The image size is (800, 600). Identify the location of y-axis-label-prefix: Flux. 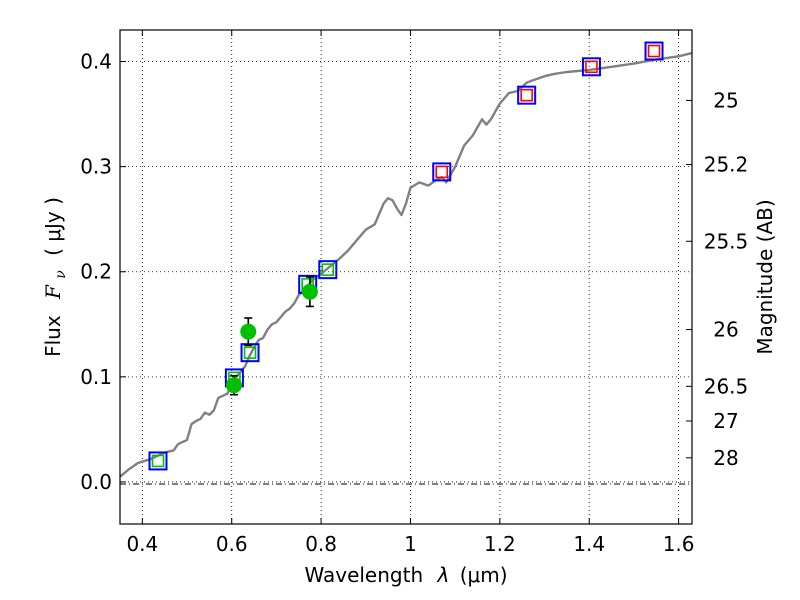
(53, 336).